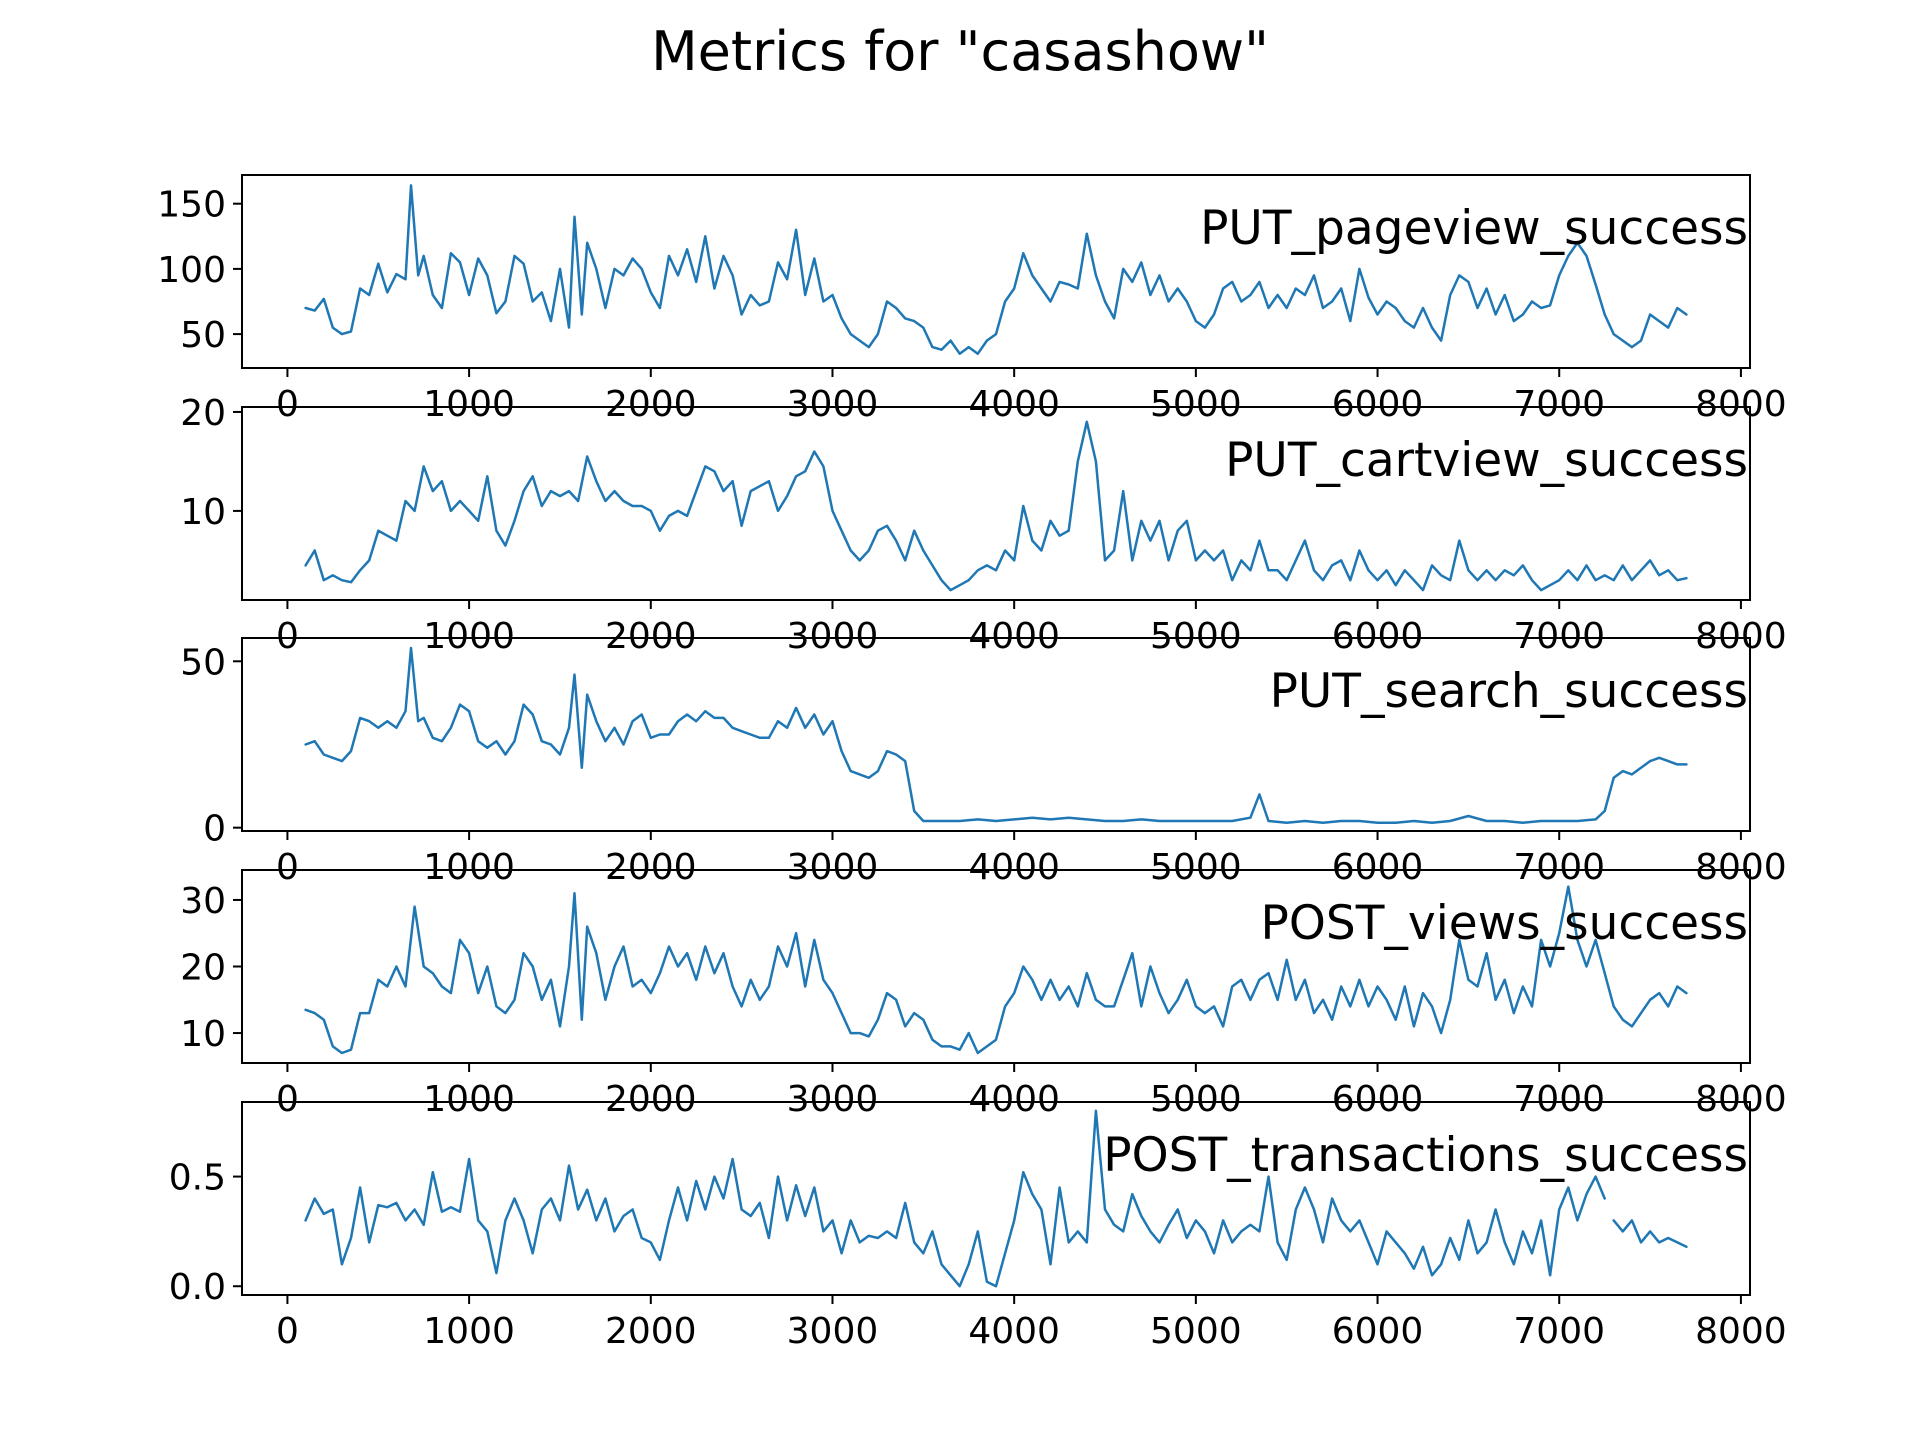  Describe the element at coordinates (191, 205) in the screenshot. I see `y-tick-label: 150` at that location.